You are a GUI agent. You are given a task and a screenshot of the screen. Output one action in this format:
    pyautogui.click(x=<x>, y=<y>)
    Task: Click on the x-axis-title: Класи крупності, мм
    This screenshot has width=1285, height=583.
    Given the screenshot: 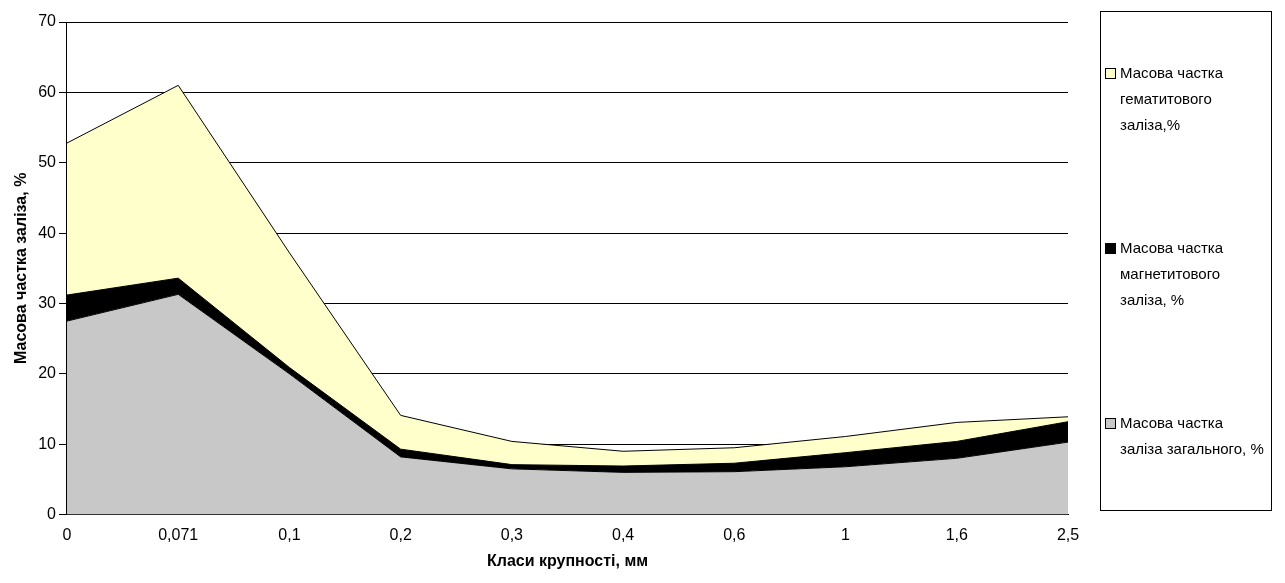 What is the action you would take?
    pyautogui.click(x=567, y=560)
    